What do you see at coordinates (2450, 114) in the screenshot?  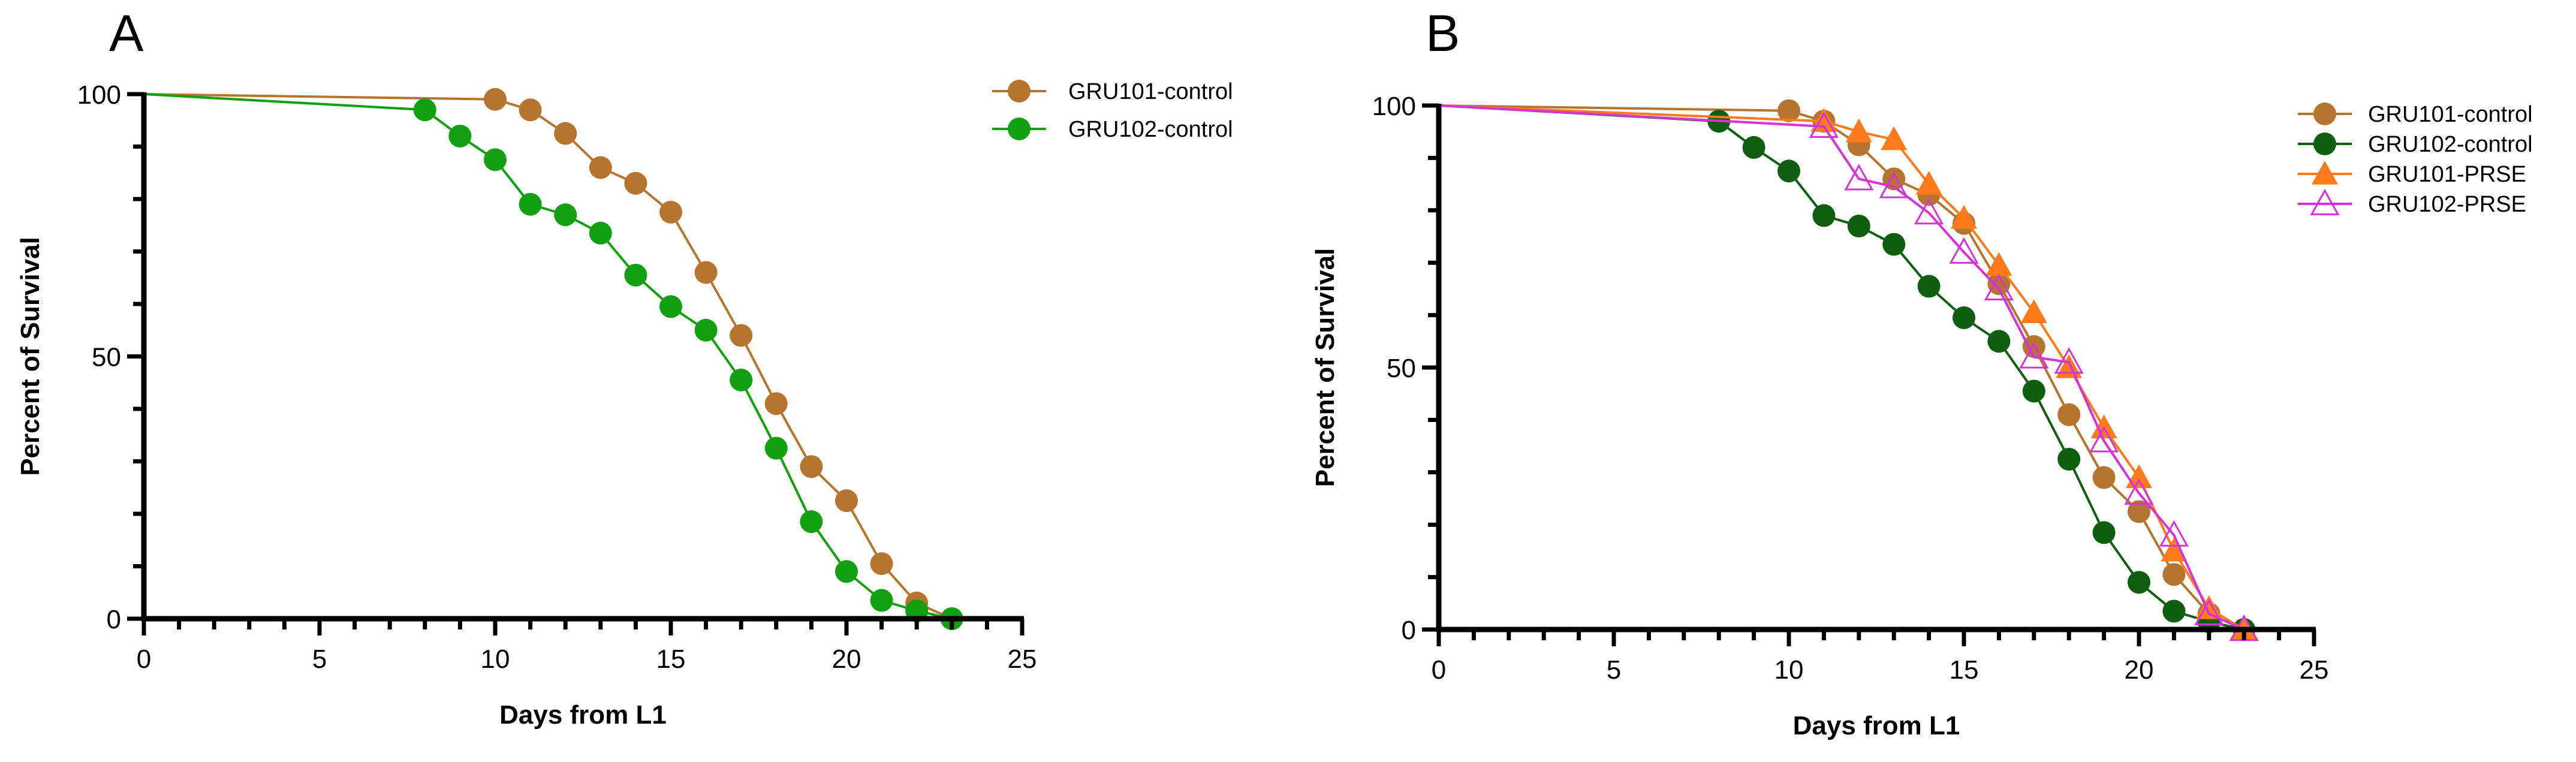 I see `legend-label: GRU101-control` at bounding box center [2450, 114].